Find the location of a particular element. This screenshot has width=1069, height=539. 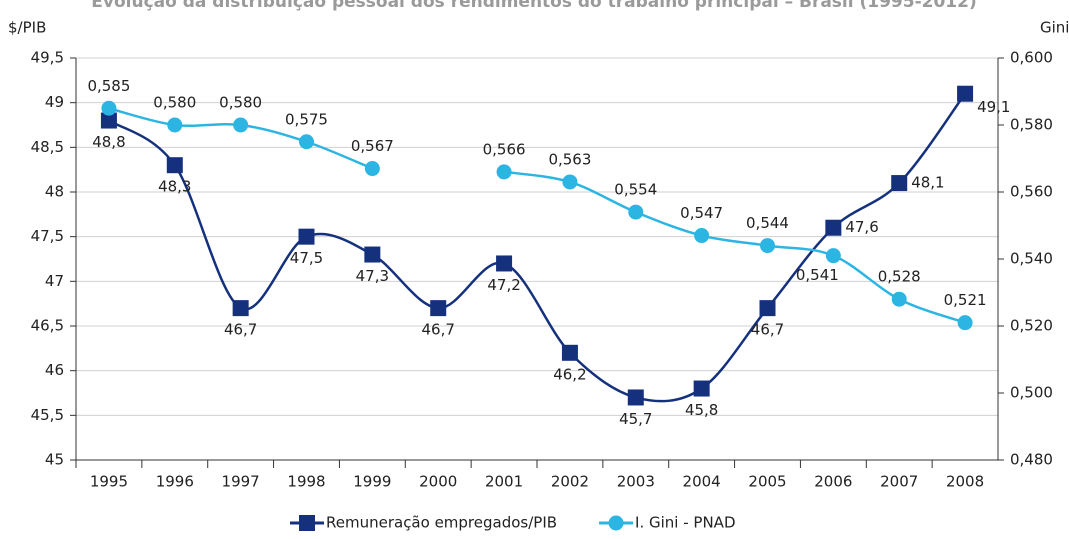

data-label: 48,8 is located at coordinates (108, 142).